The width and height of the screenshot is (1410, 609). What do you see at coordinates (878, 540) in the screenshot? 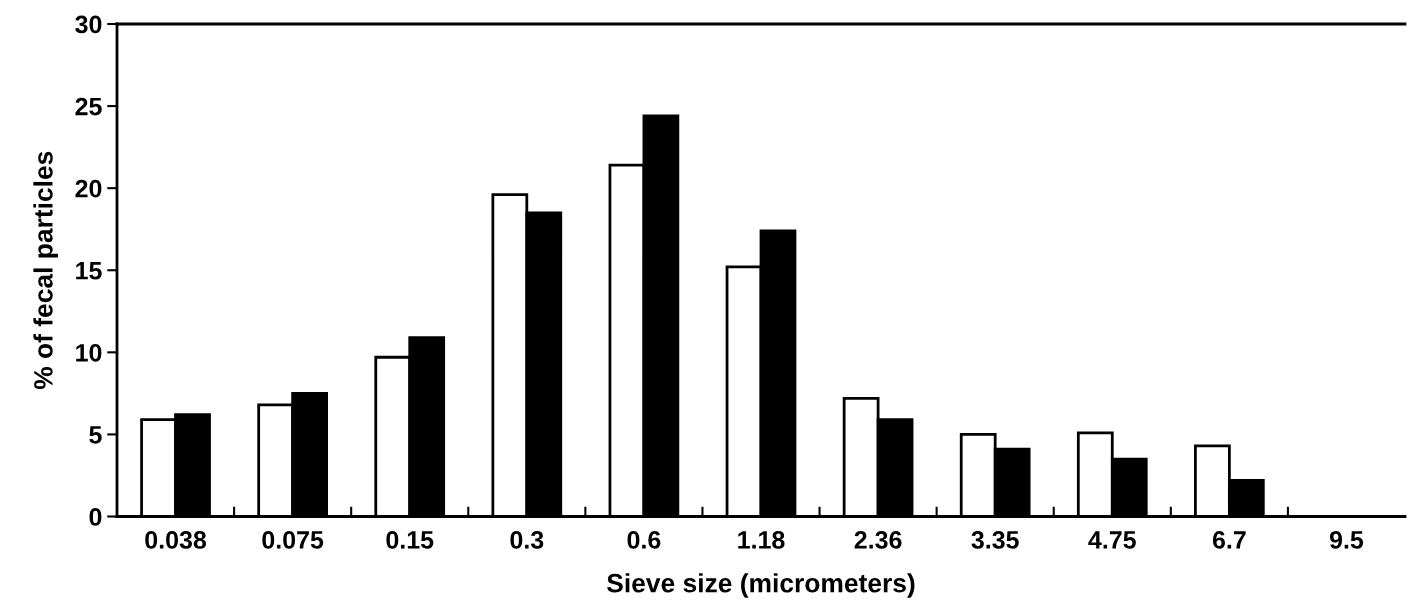
I see `x-tick-label: 2.36` at bounding box center [878, 540].